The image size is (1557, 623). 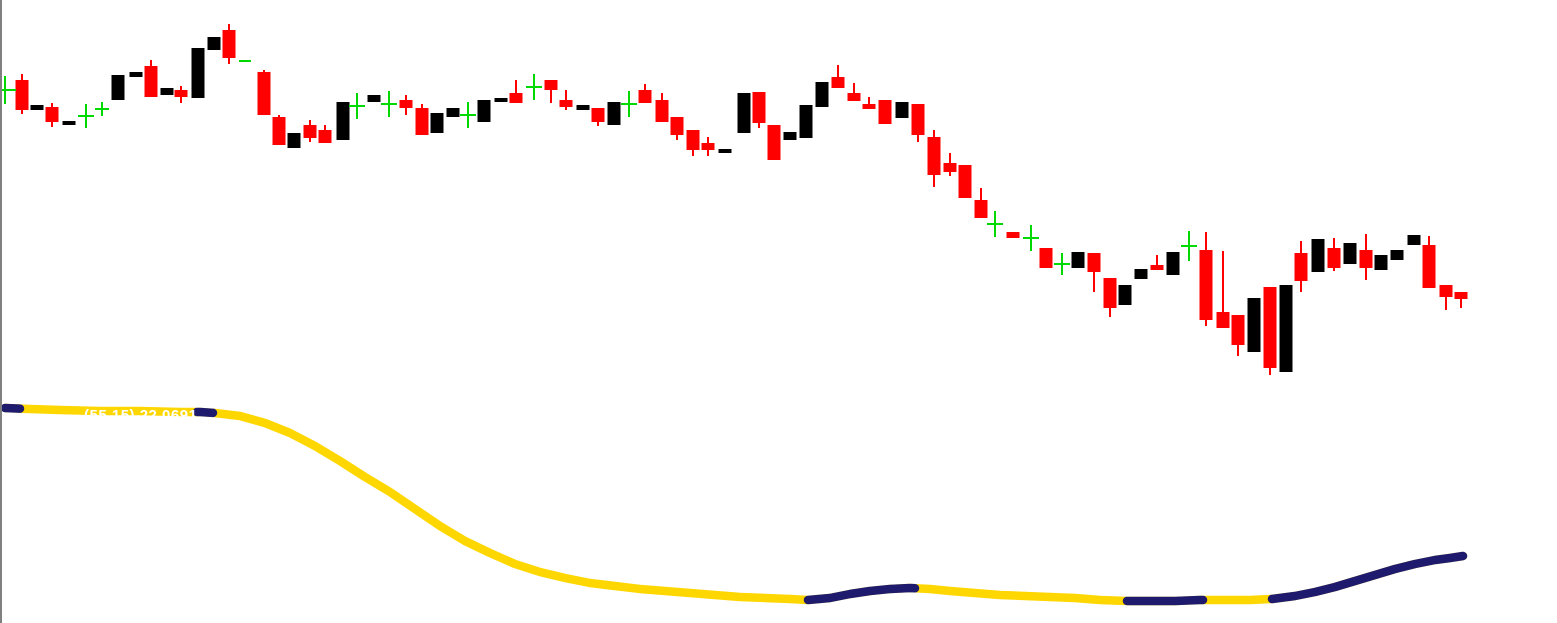 What do you see at coordinates (140, 415) in the screenshot?
I see `indicator-value-label: (55,15) 22.0691` at bounding box center [140, 415].